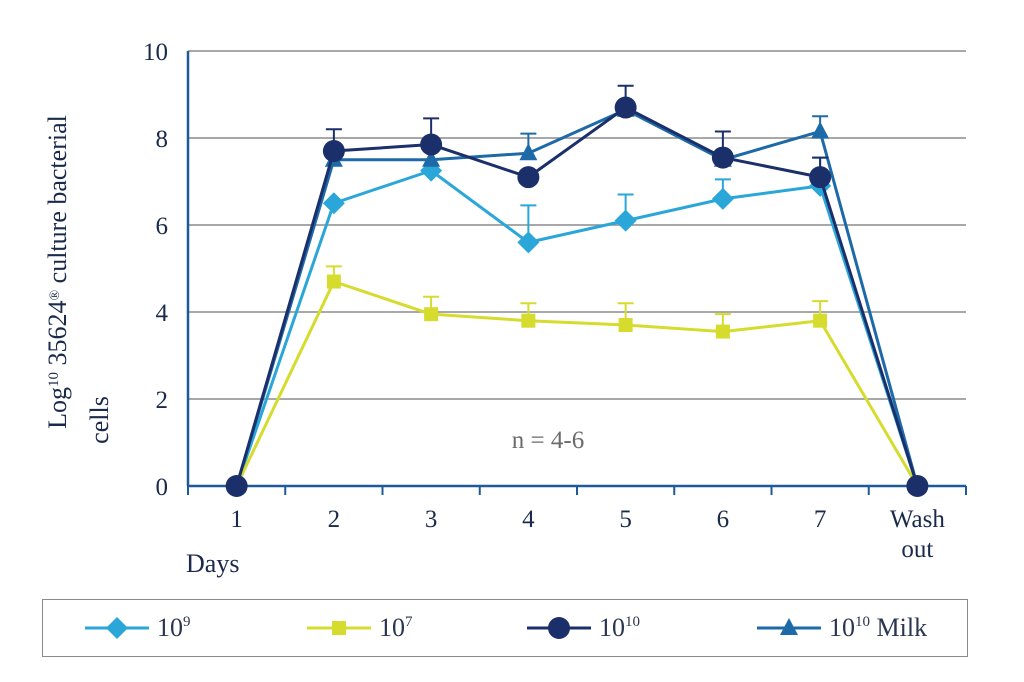  I want to click on legend-item-2: 107, so click(359, 628).